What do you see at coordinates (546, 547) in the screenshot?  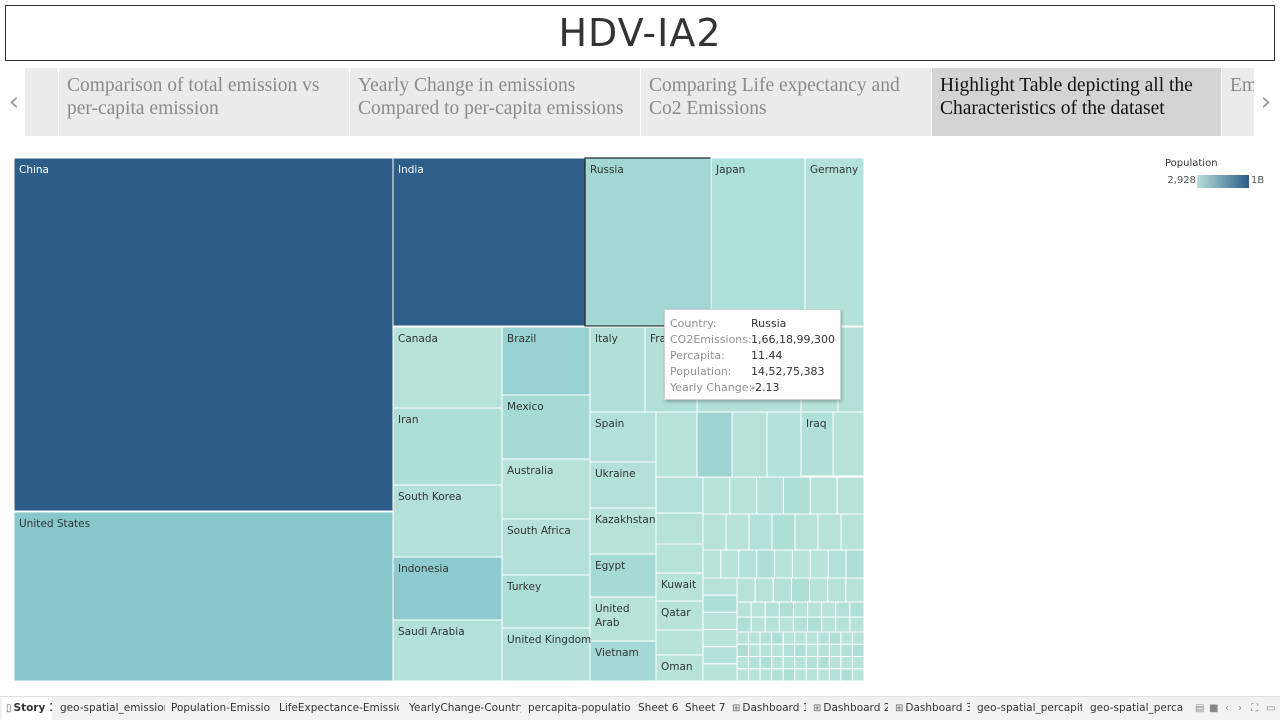 I see `treemap-cell-south-africa` at bounding box center [546, 547].